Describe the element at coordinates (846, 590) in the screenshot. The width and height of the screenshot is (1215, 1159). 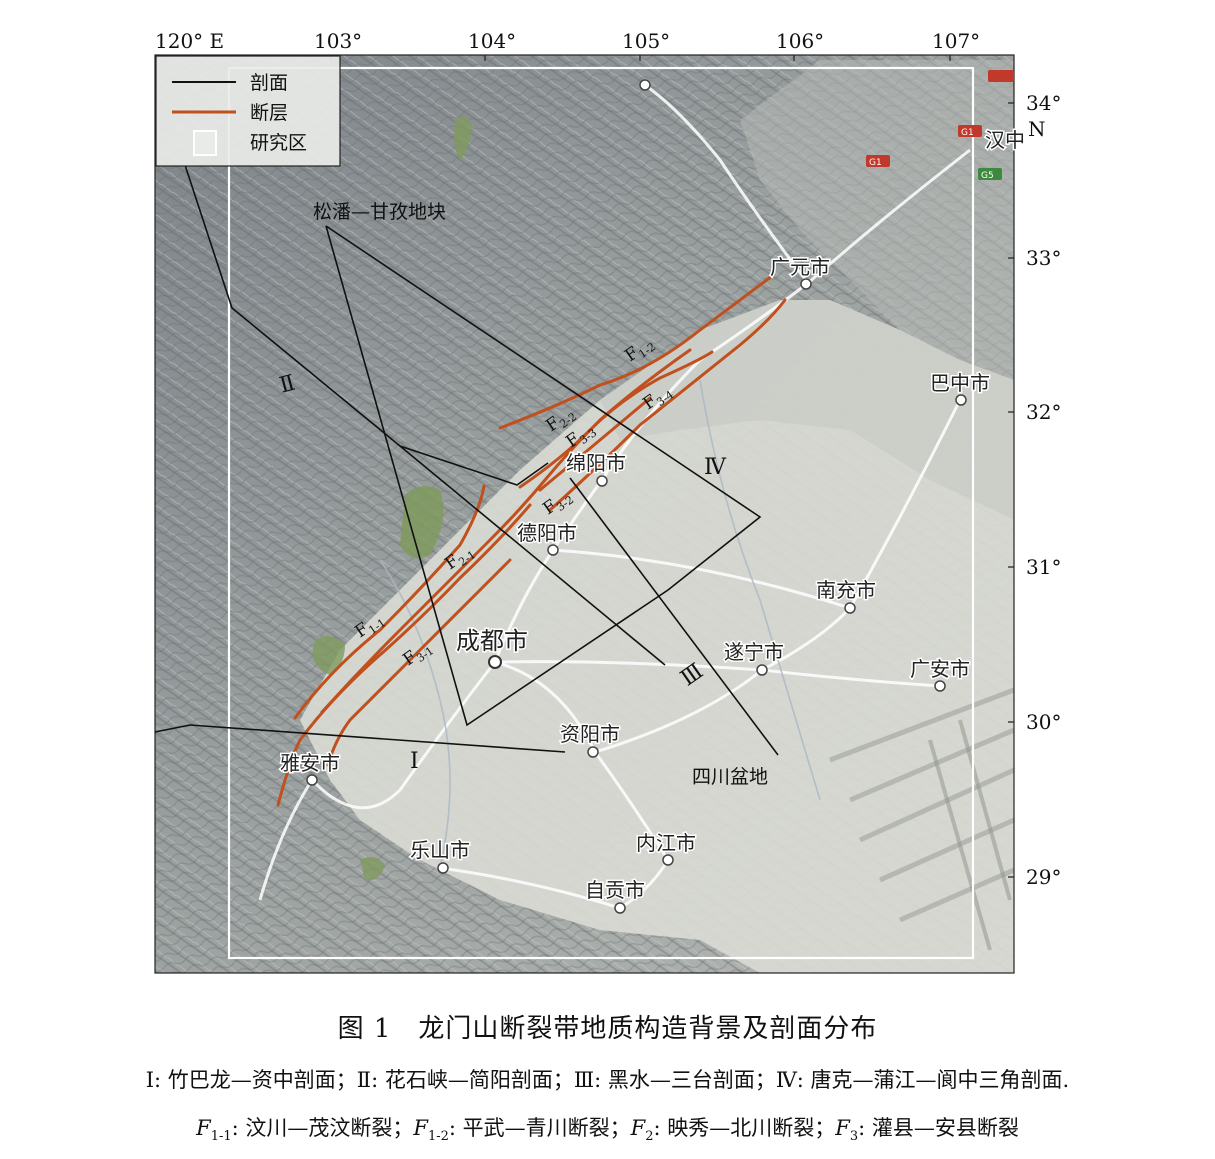
I see `svg-text: 南充市` at that location.